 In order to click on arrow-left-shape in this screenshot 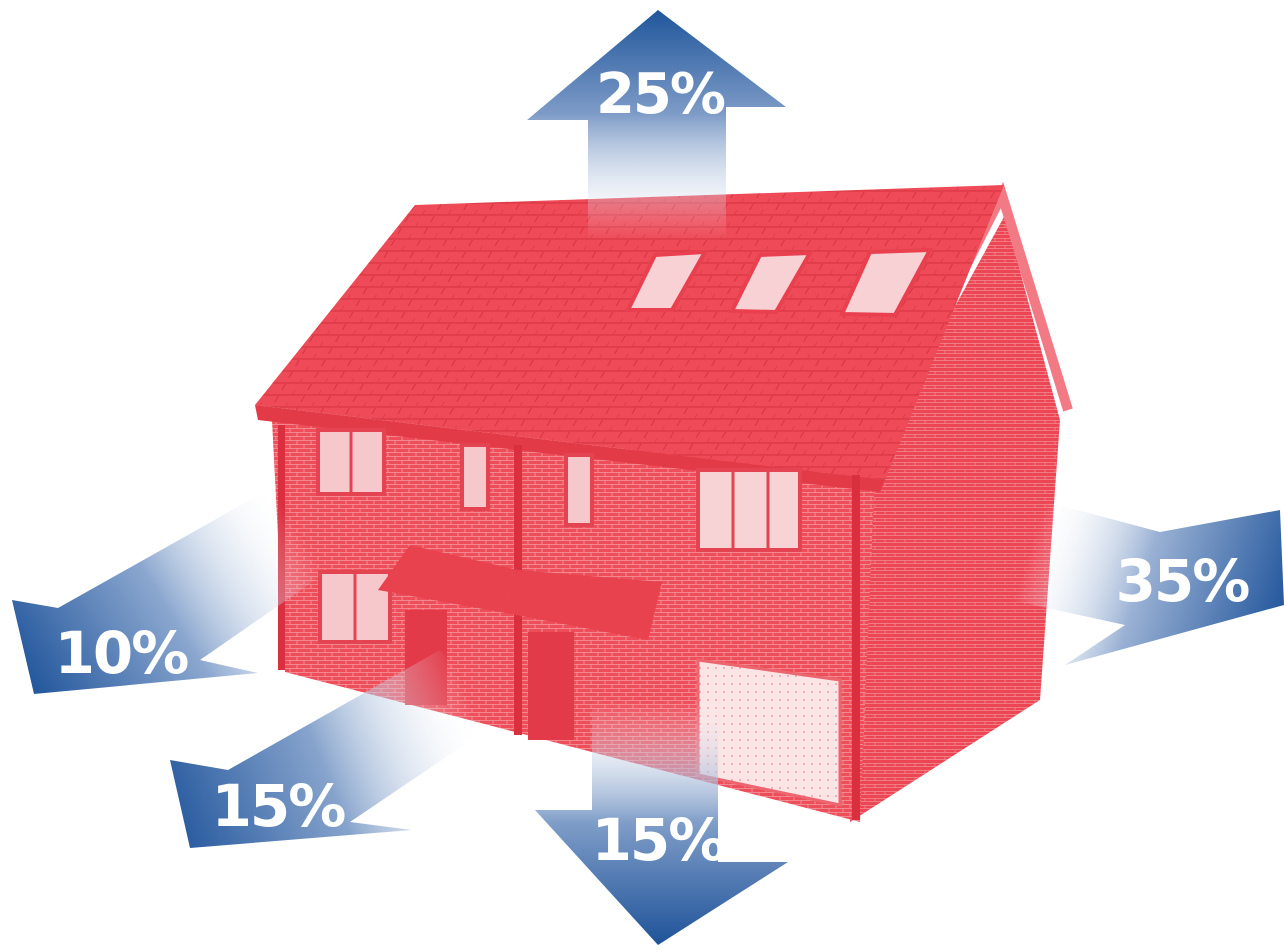, I will do `click(171, 590)`.